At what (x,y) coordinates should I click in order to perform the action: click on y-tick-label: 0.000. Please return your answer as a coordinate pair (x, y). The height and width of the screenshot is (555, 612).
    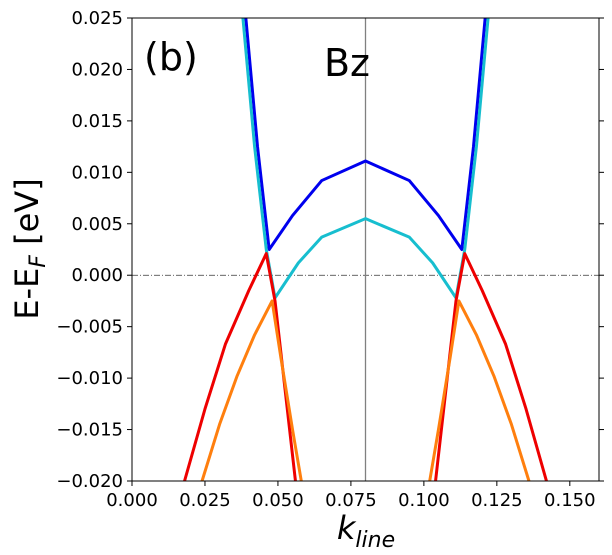
    Looking at the image, I should click on (97, 275).